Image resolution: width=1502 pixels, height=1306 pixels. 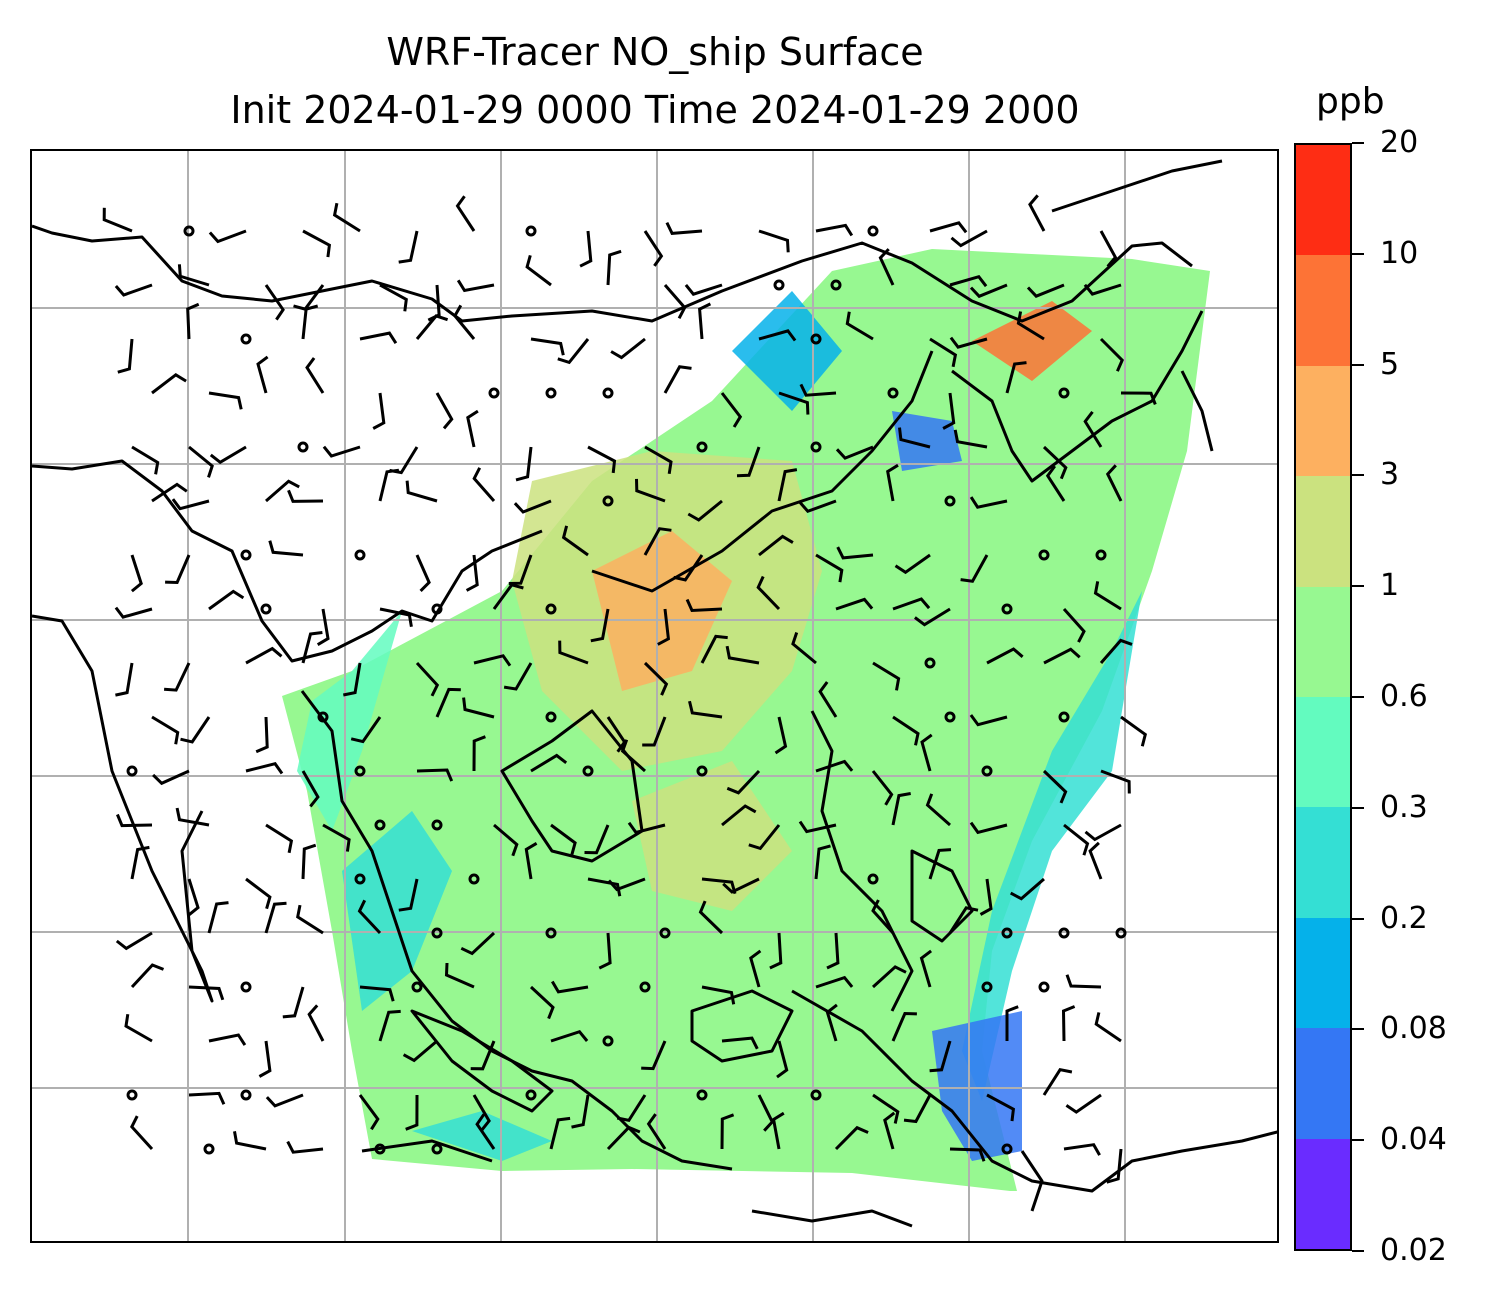 What do you see at coordinates (1358, 143) in the screenshot?
I see `colorbar-tick` at bounding box center [1358, 143].